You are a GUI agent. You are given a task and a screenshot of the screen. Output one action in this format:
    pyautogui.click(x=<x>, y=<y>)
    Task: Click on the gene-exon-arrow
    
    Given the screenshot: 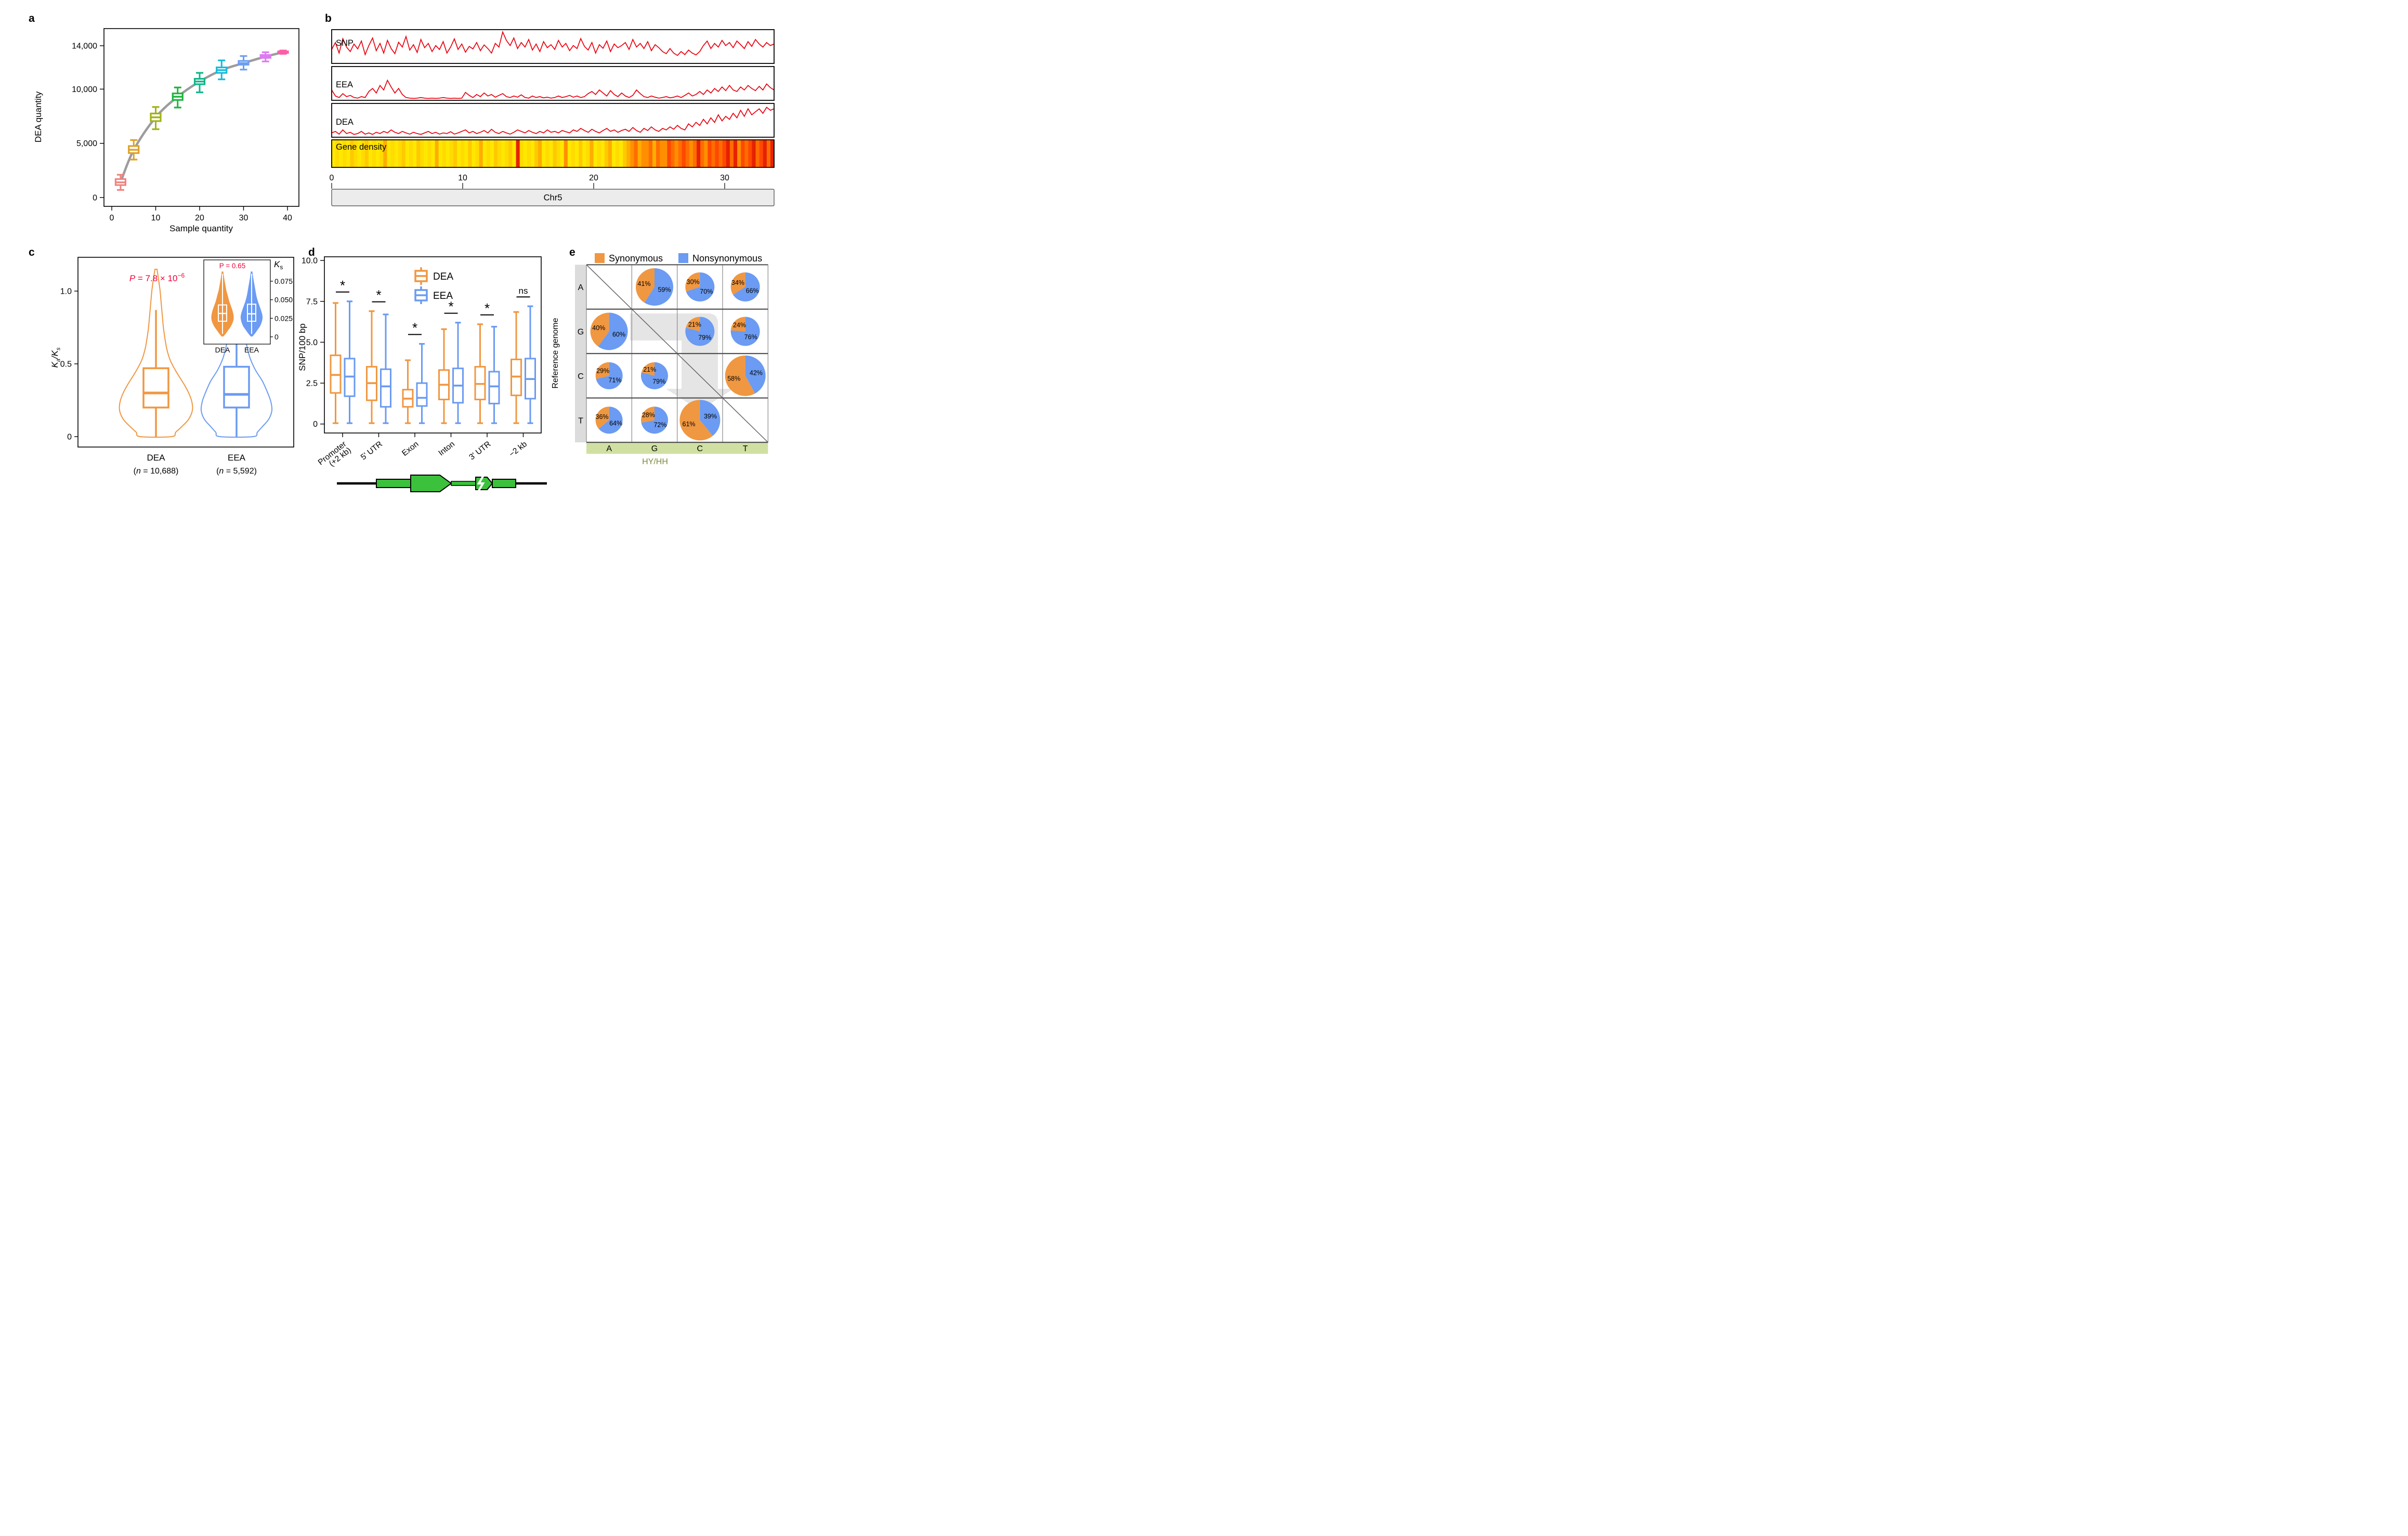 What is the action you would take?
    pyautogui.click(x=431, y=483)
    